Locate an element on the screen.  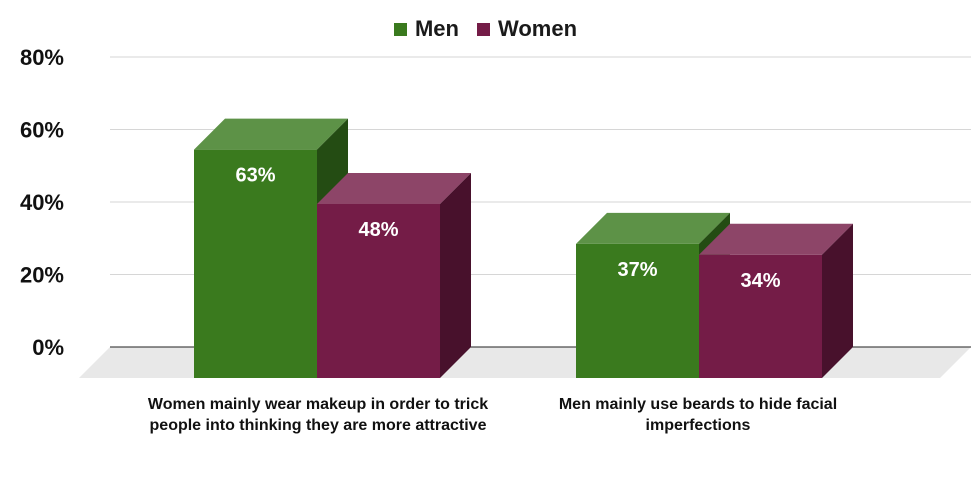
legend-swatch-men is located at coordinates (400, 29).